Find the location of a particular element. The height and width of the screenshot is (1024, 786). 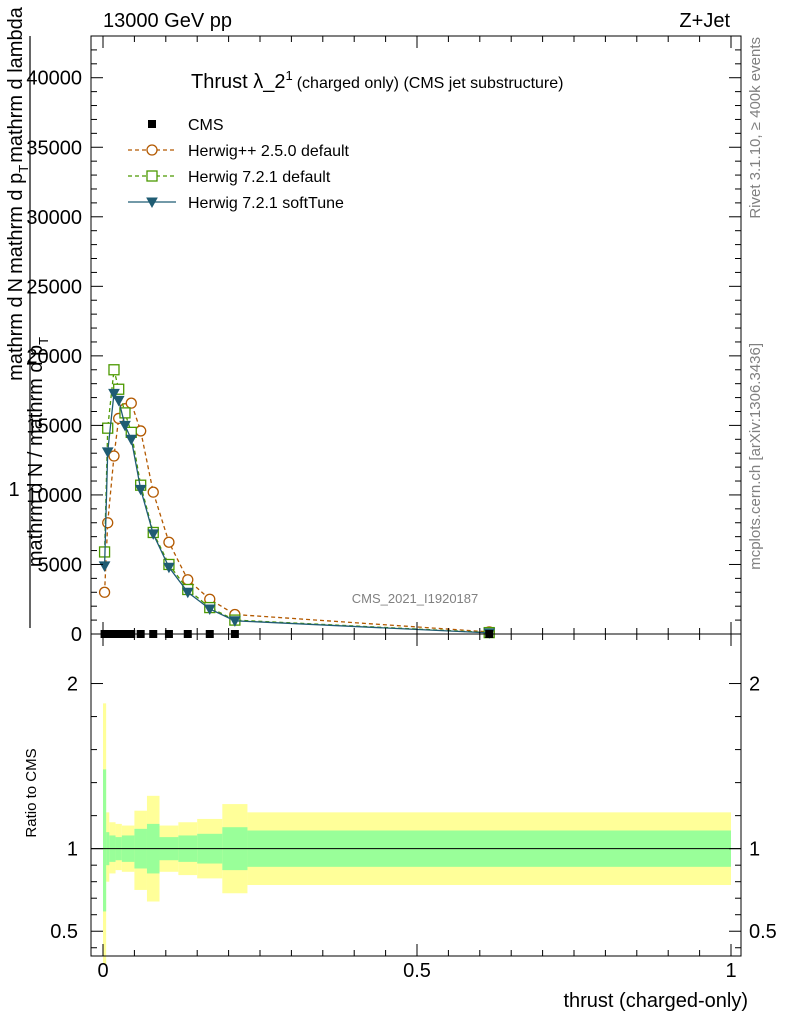

ratio-y-tick-label: 2 is located at coordinates (72, 685).